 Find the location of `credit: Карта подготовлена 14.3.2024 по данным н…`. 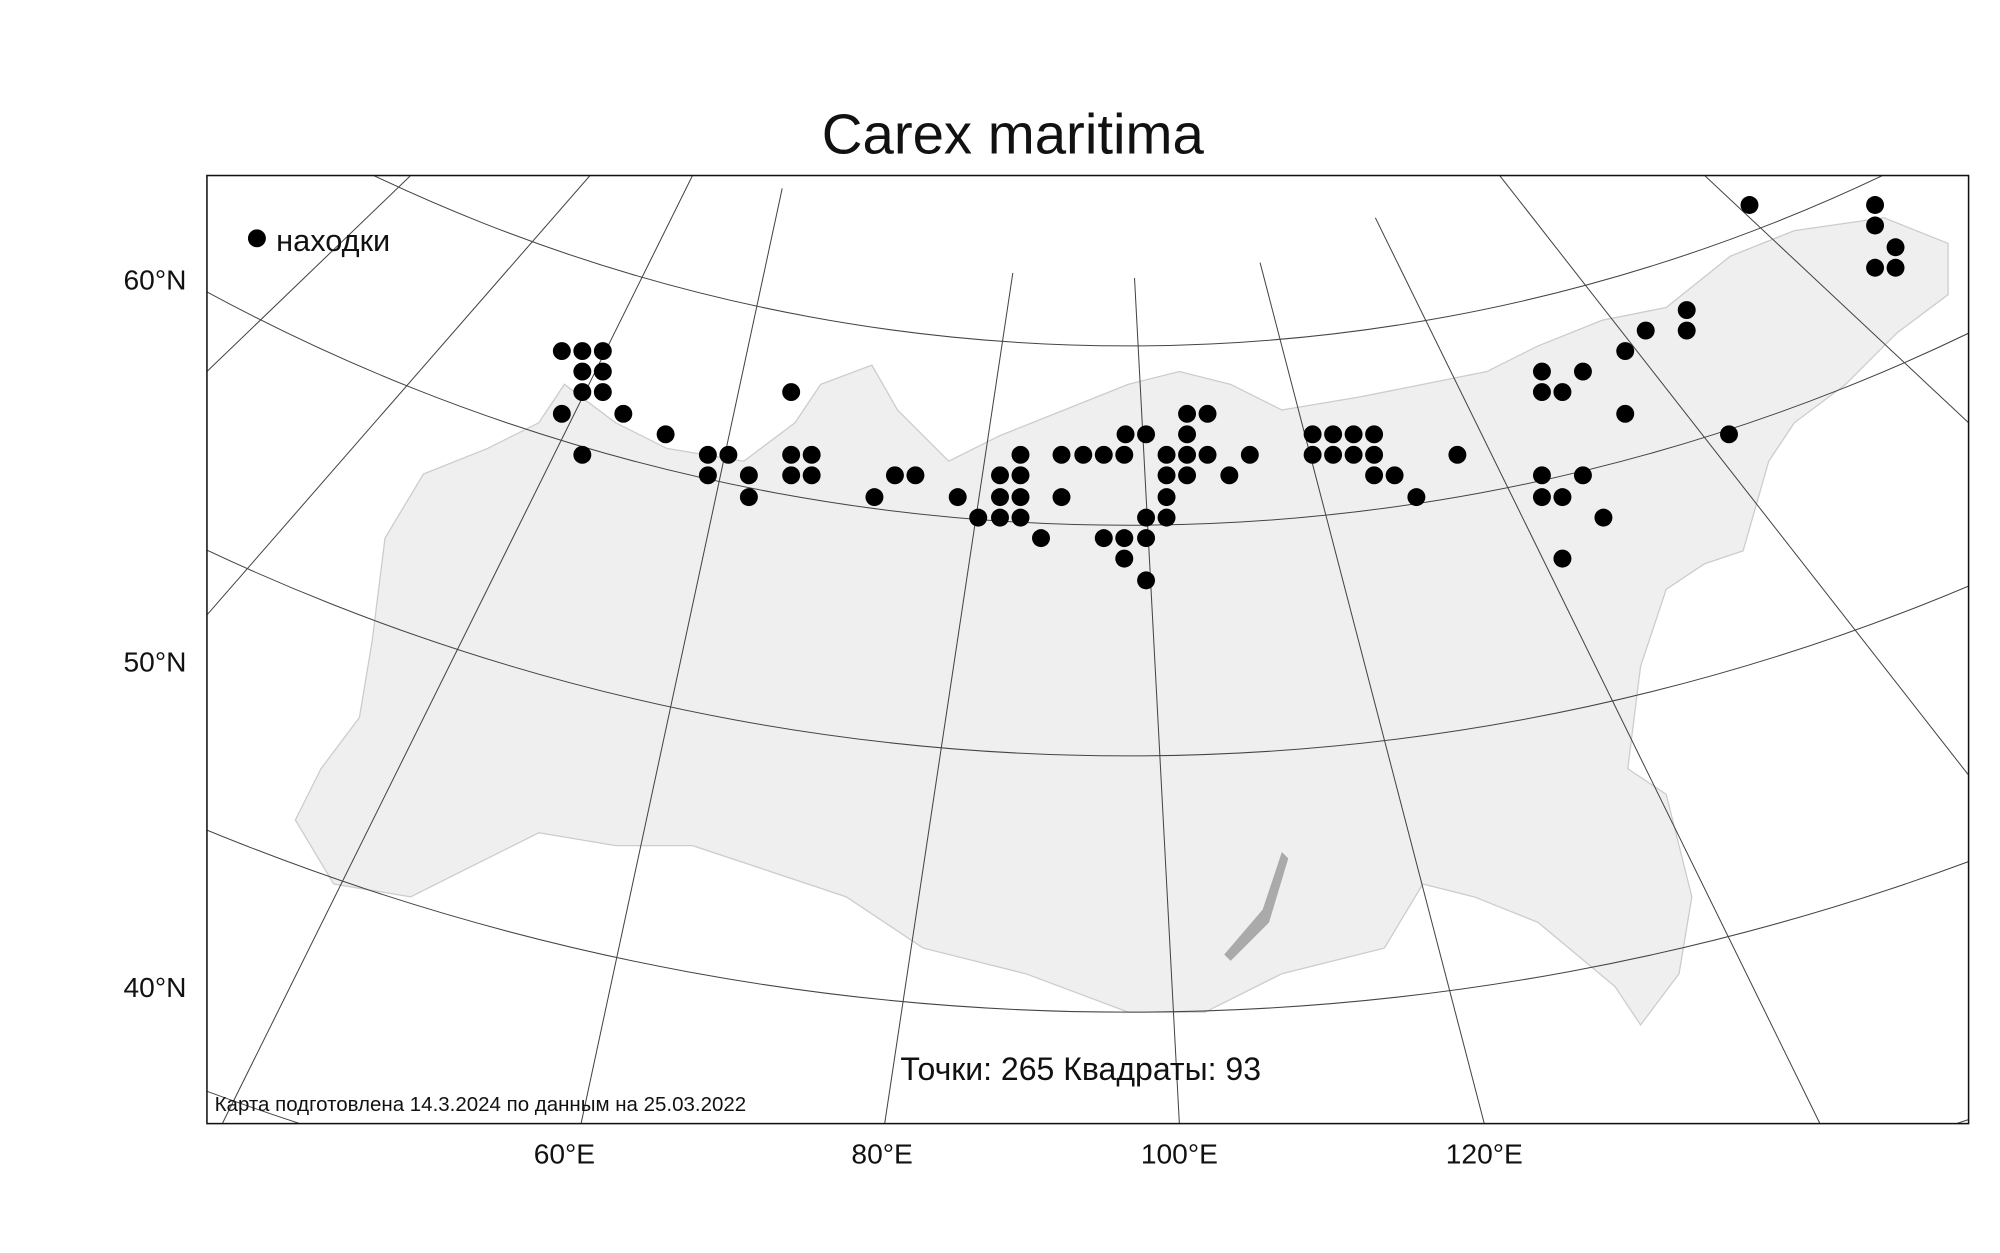

credit: Карта подготовлена 14.3.2024 по данным н… is located at coordinates (481, 1104).